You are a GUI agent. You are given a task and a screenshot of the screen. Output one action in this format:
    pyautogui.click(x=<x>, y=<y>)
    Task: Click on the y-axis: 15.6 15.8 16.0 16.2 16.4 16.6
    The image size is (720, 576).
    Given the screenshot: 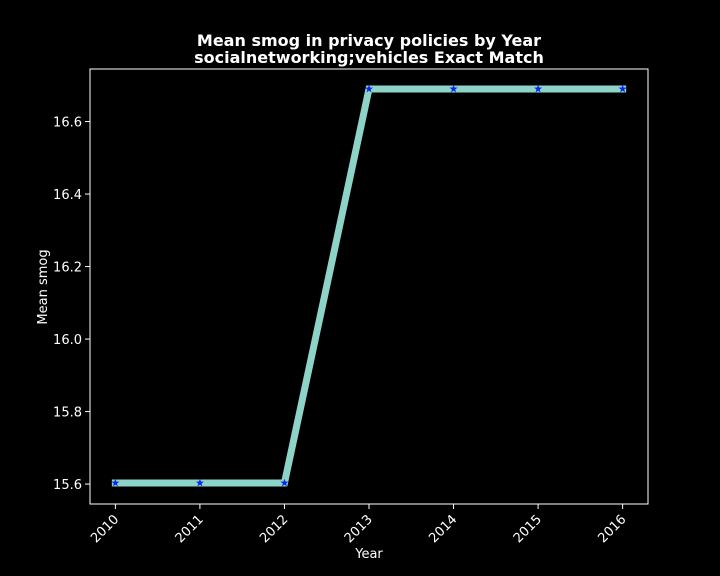 What is the action you would take?
    pyautogui.click(x=71, y=304)
    